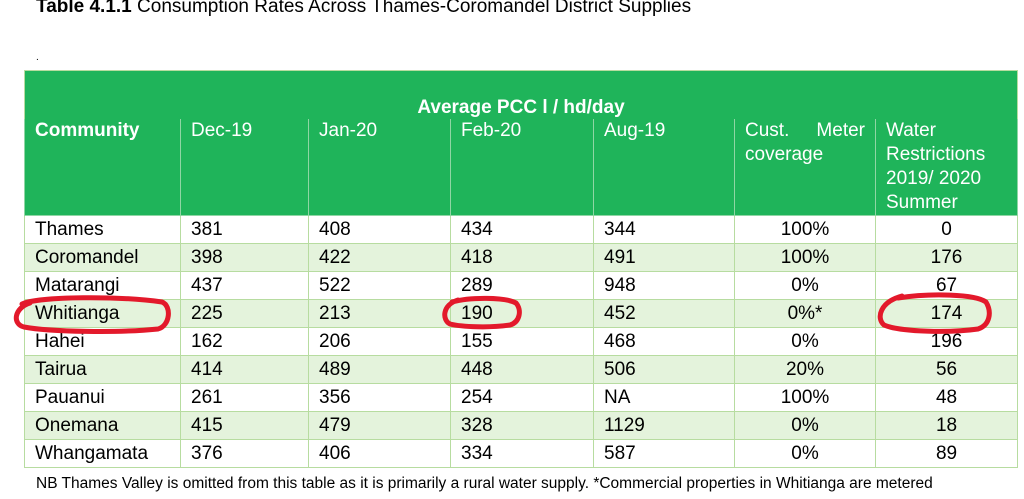 The height and width of the screenshot is (499, 1024). I want to click on value-cell: 190, so click(522, 313).